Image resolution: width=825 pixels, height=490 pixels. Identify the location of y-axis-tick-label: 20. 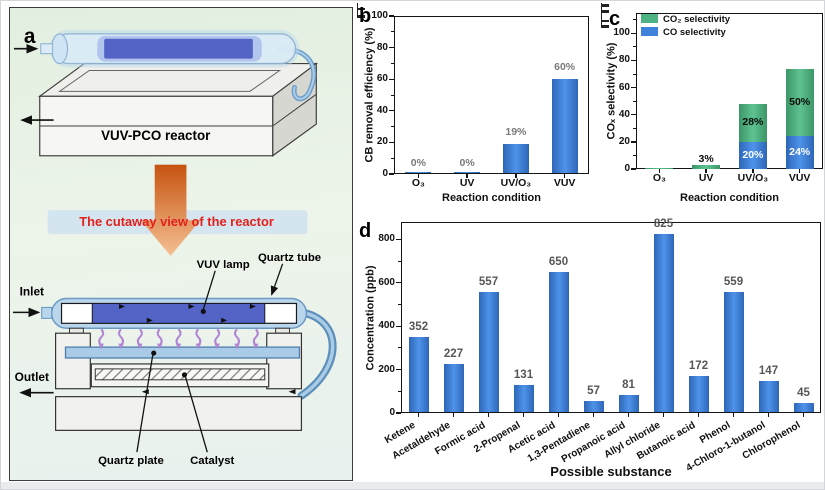
(382, 142).